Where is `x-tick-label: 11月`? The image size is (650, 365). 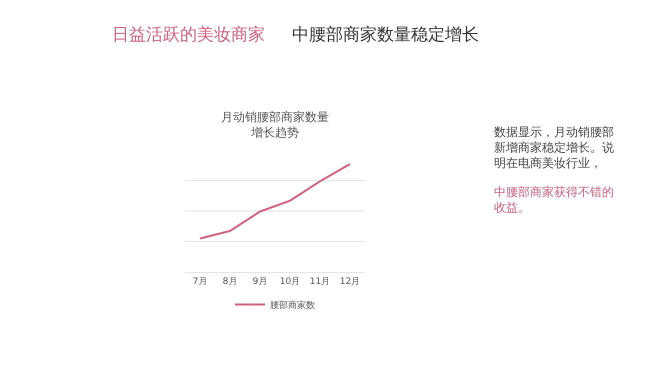 x-tick-label: 11月 is located at coordinates (320, 281).